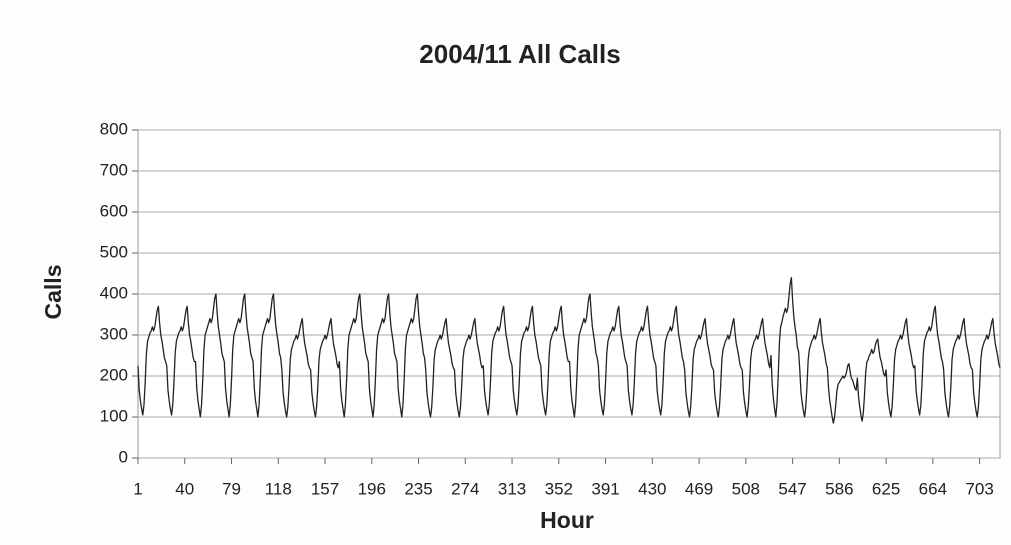 Image resolution: width=1011 pixels, height=545 pixels. I want to click on y-tick-label: 100, so click(114, 415).